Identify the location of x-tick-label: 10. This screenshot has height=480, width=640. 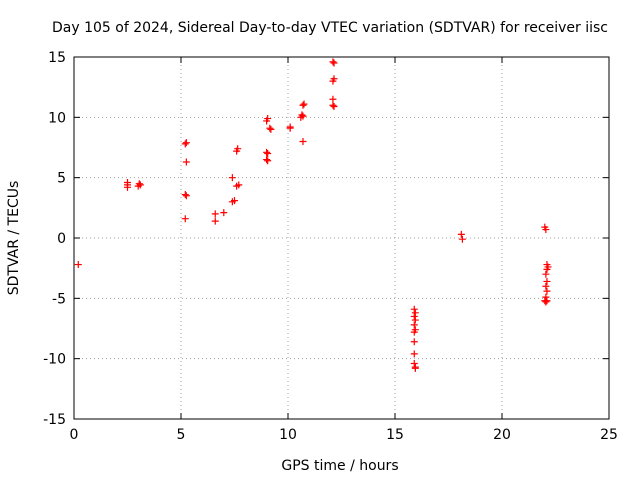
(288, 435).